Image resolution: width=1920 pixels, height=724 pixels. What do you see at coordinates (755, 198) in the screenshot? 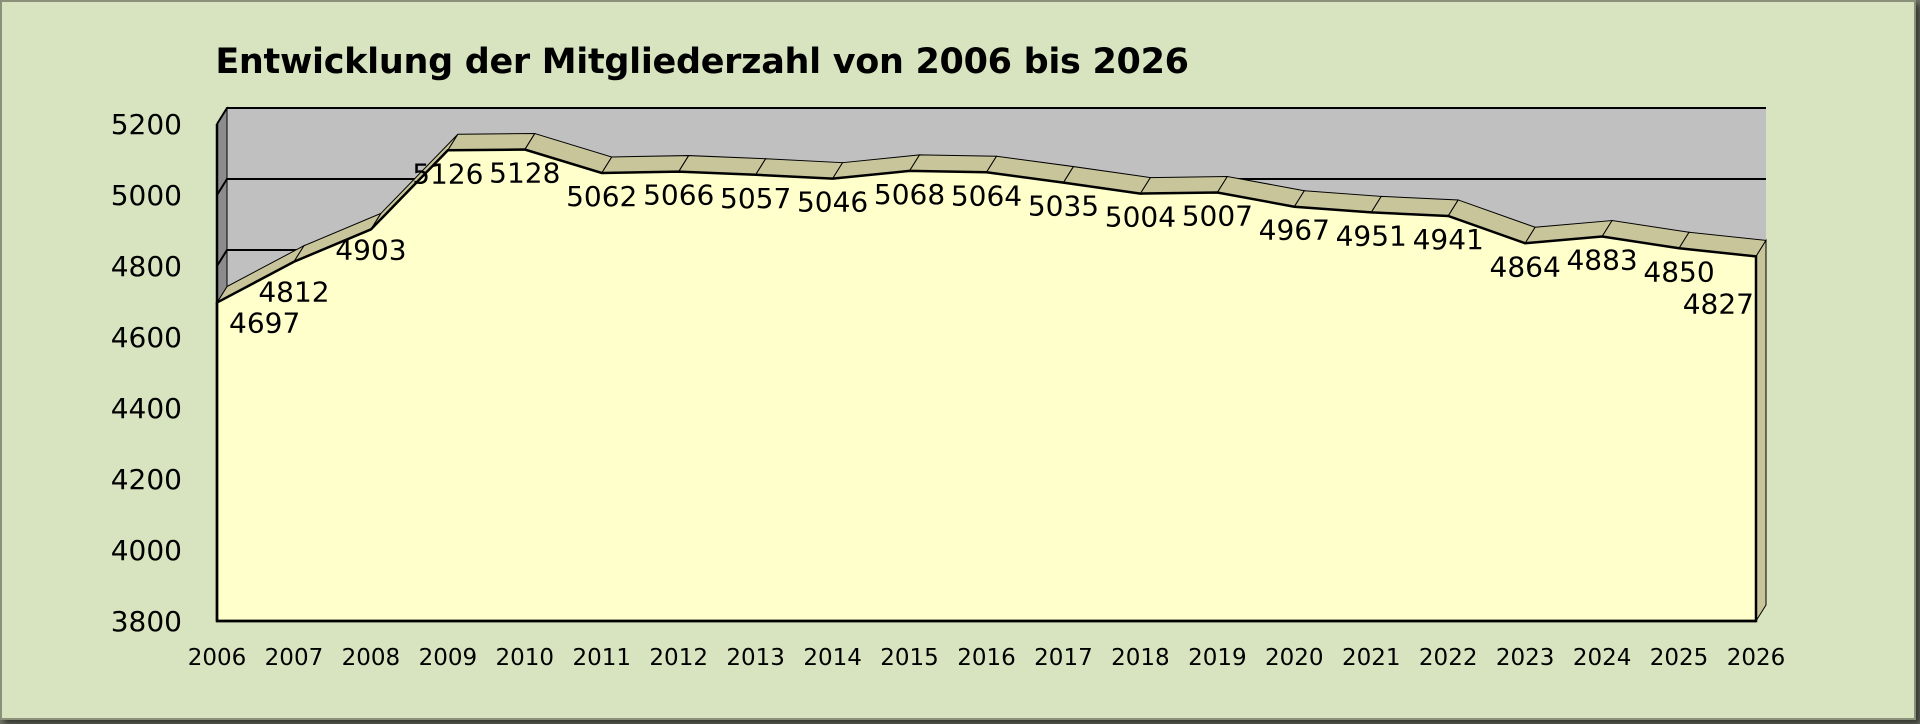
I see `data-label: 5057` at bounding box center [755, 198].